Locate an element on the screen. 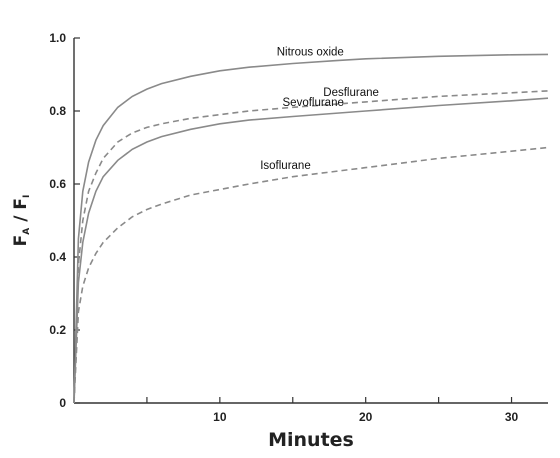 Image resolution: width=560 pixels, height=458 pixels. y-axis-label: FA / FI is located at coordinates (21, 221).